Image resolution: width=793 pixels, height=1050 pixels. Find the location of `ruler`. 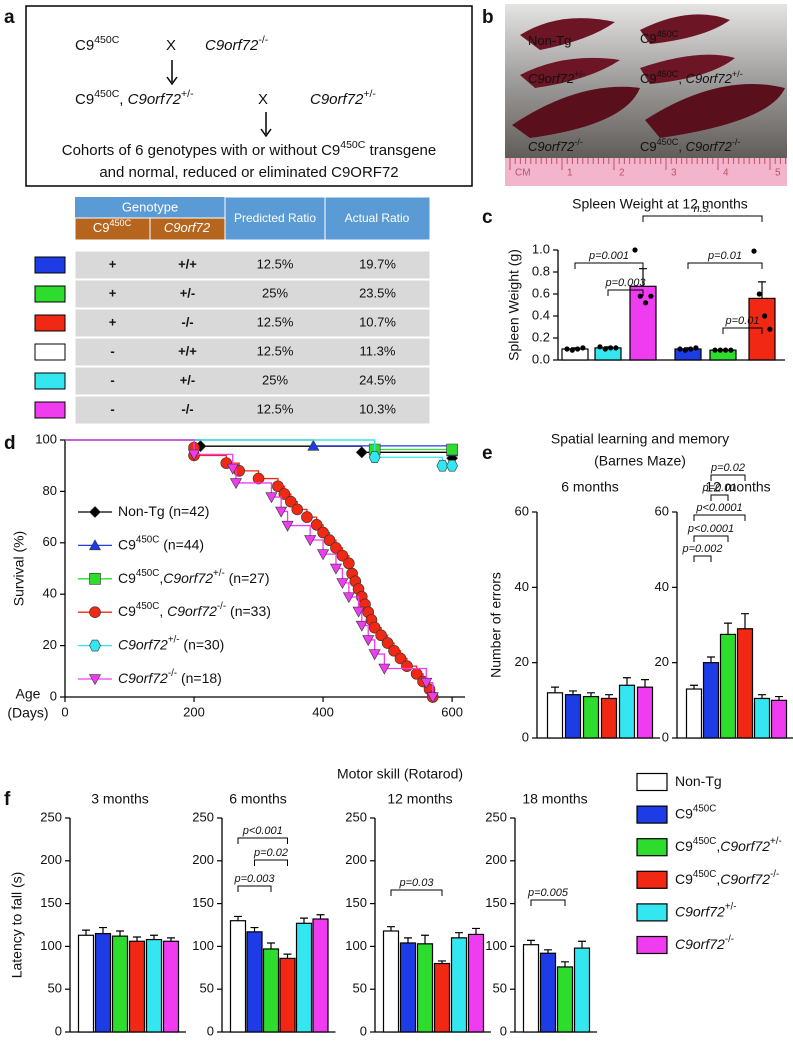

ruler is located at coordinates (646, 172).